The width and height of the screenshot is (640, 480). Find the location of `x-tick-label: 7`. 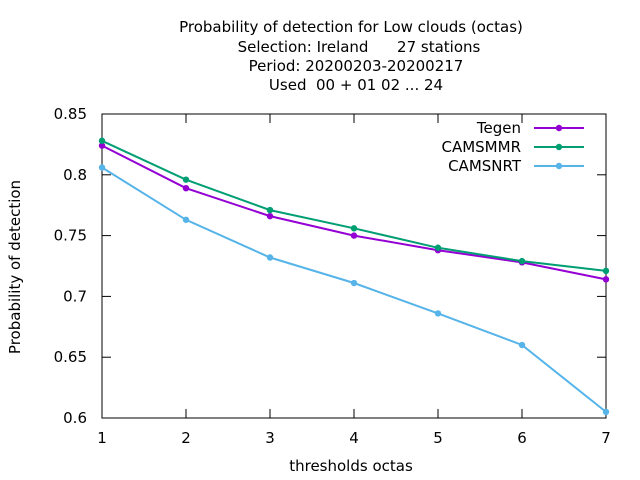

x-tick-label: 7 is located at coordinates (606, 438).